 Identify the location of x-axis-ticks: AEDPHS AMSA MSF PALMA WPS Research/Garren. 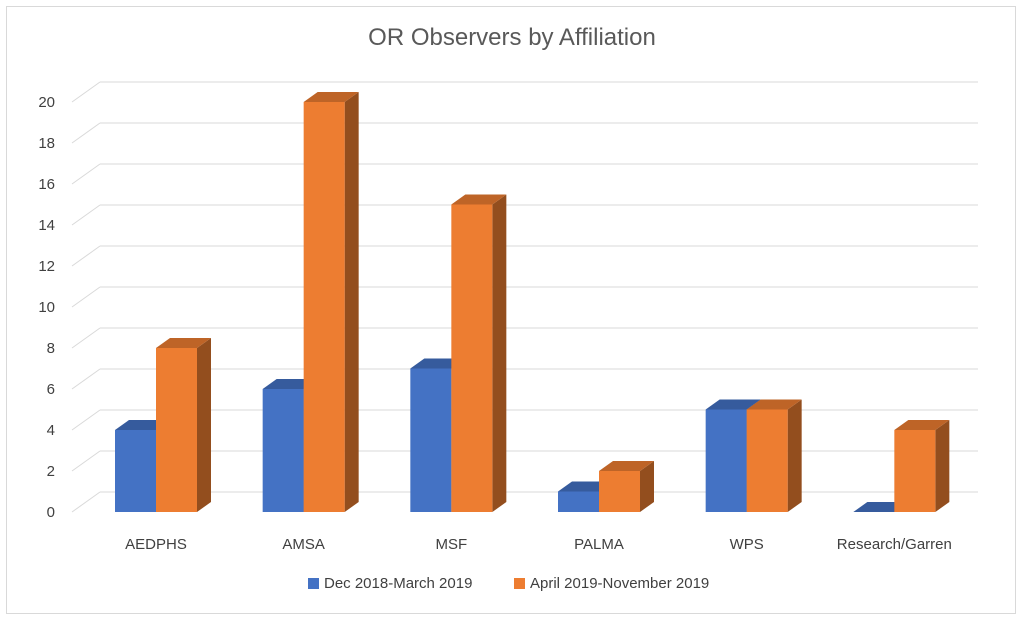
(538, 544).